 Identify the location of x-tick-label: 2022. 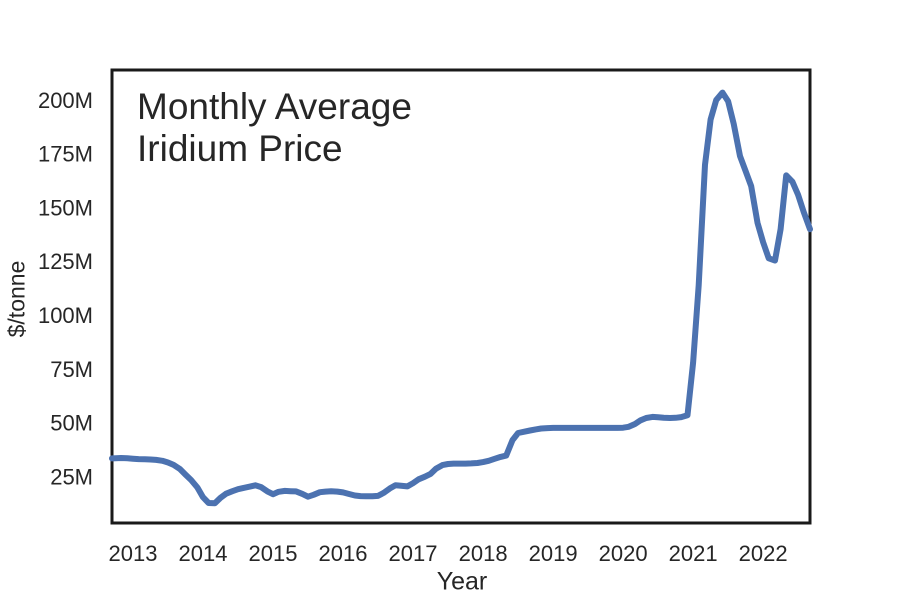
(763, 553).